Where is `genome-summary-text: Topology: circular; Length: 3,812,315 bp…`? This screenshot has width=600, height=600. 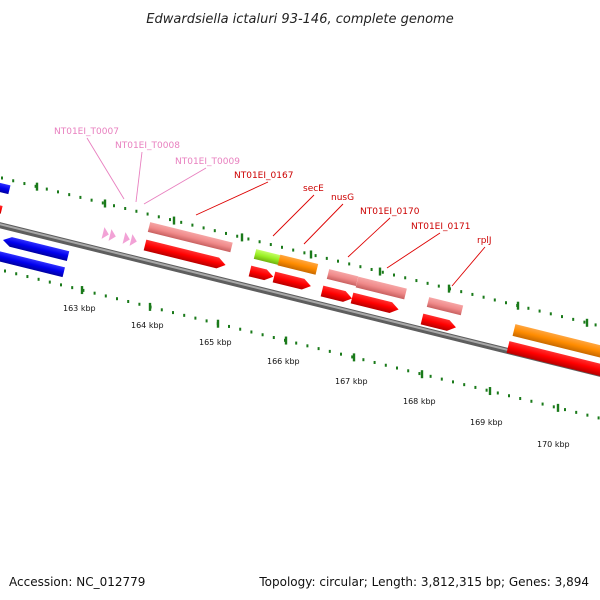
genome-summary-text: Topology: circular; Length: 3,812,315 bp… is located at coordinates (423, 582).